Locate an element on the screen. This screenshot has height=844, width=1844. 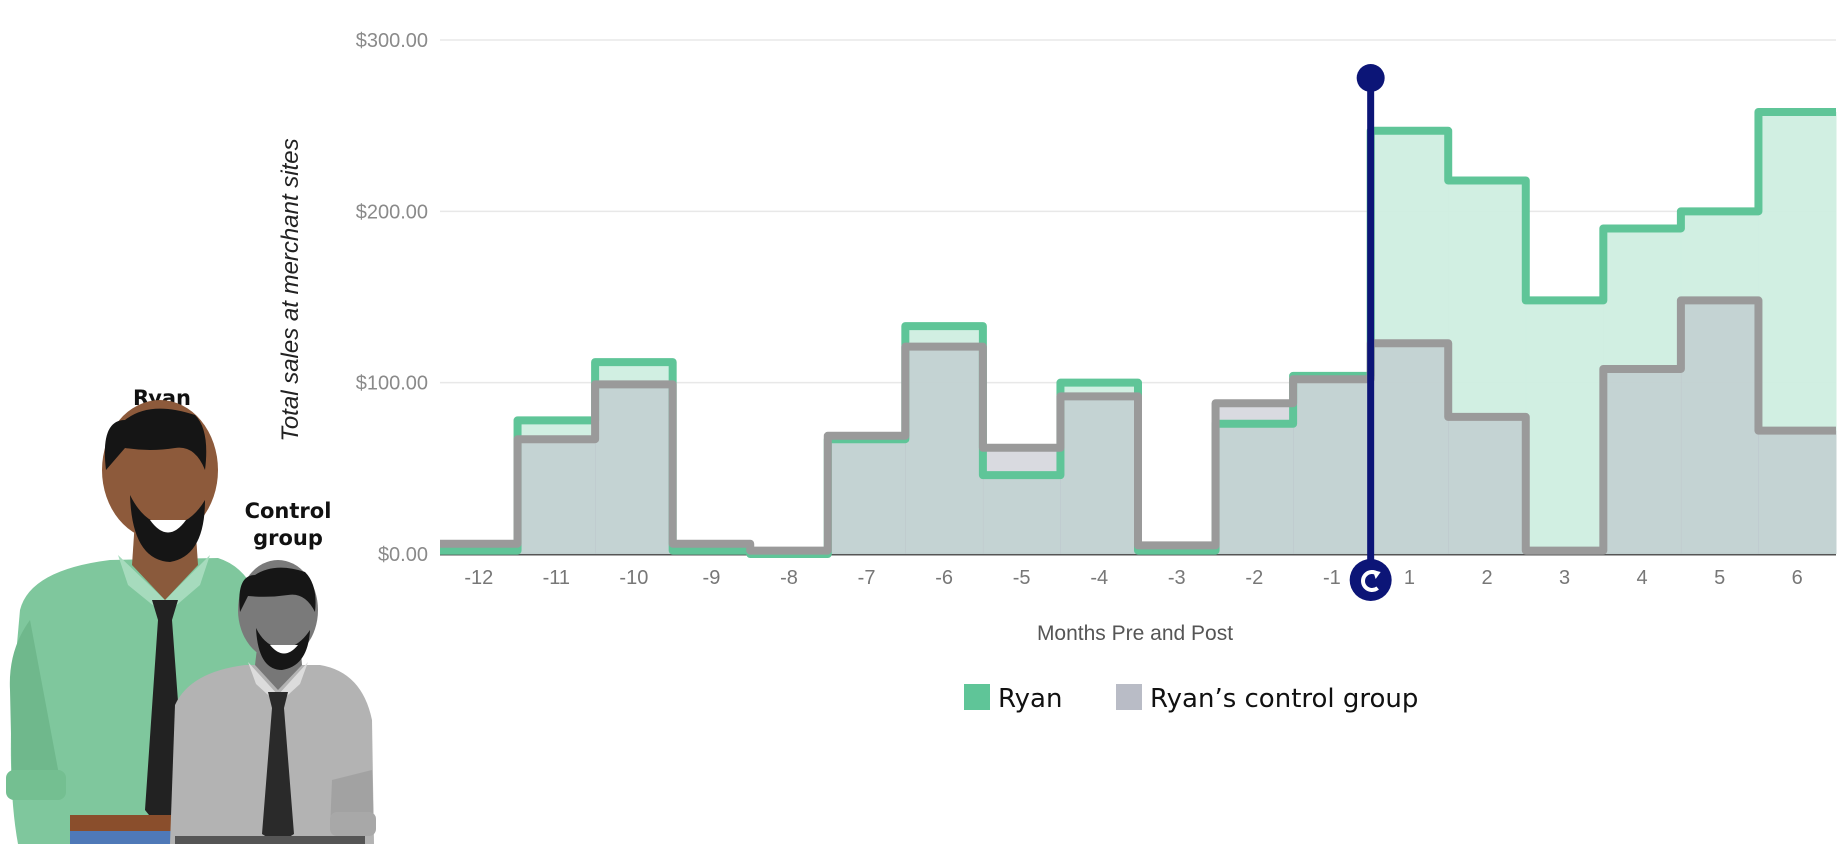
legend-label-control: Ryan’s control group is located at coordinates (1284, 699).